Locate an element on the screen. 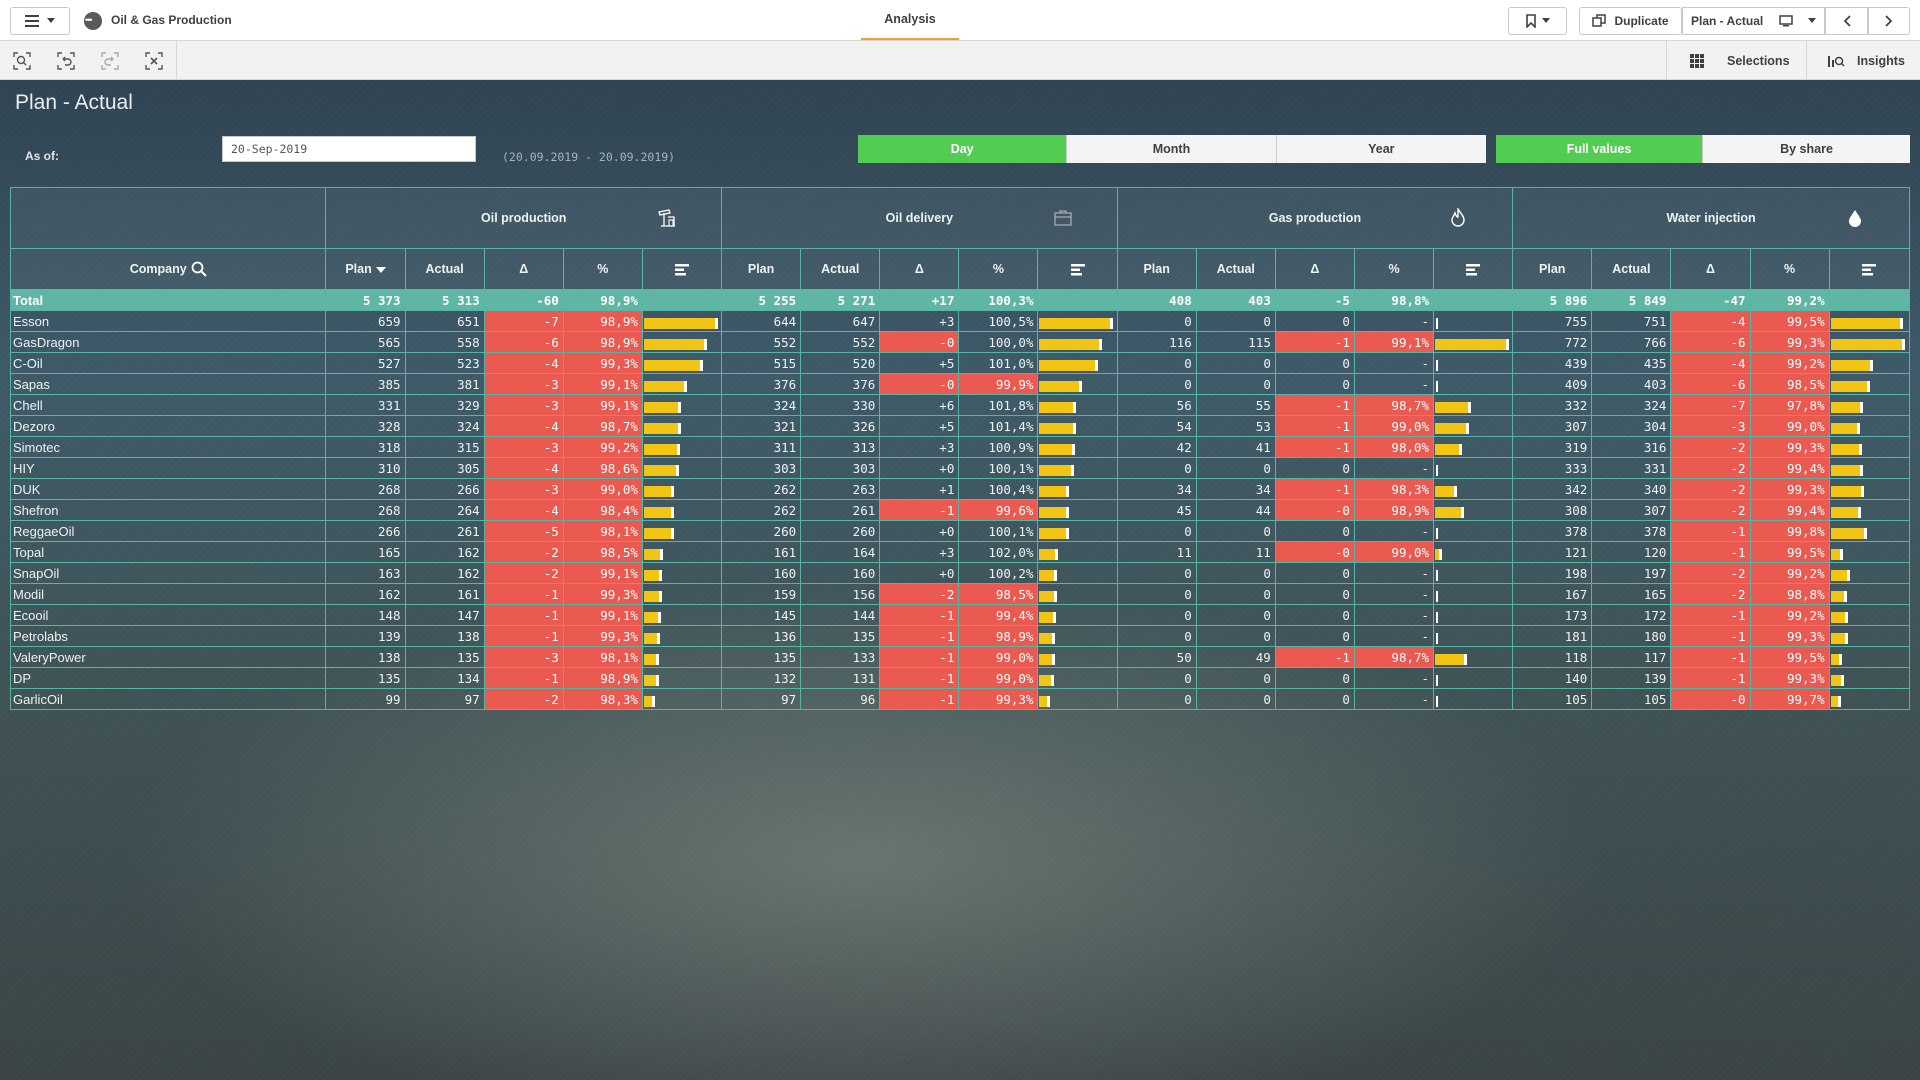 This screenshot has height=1080, width=1920. gas-production-column-header-plan: Plan is located at coordinates (1156, 269).